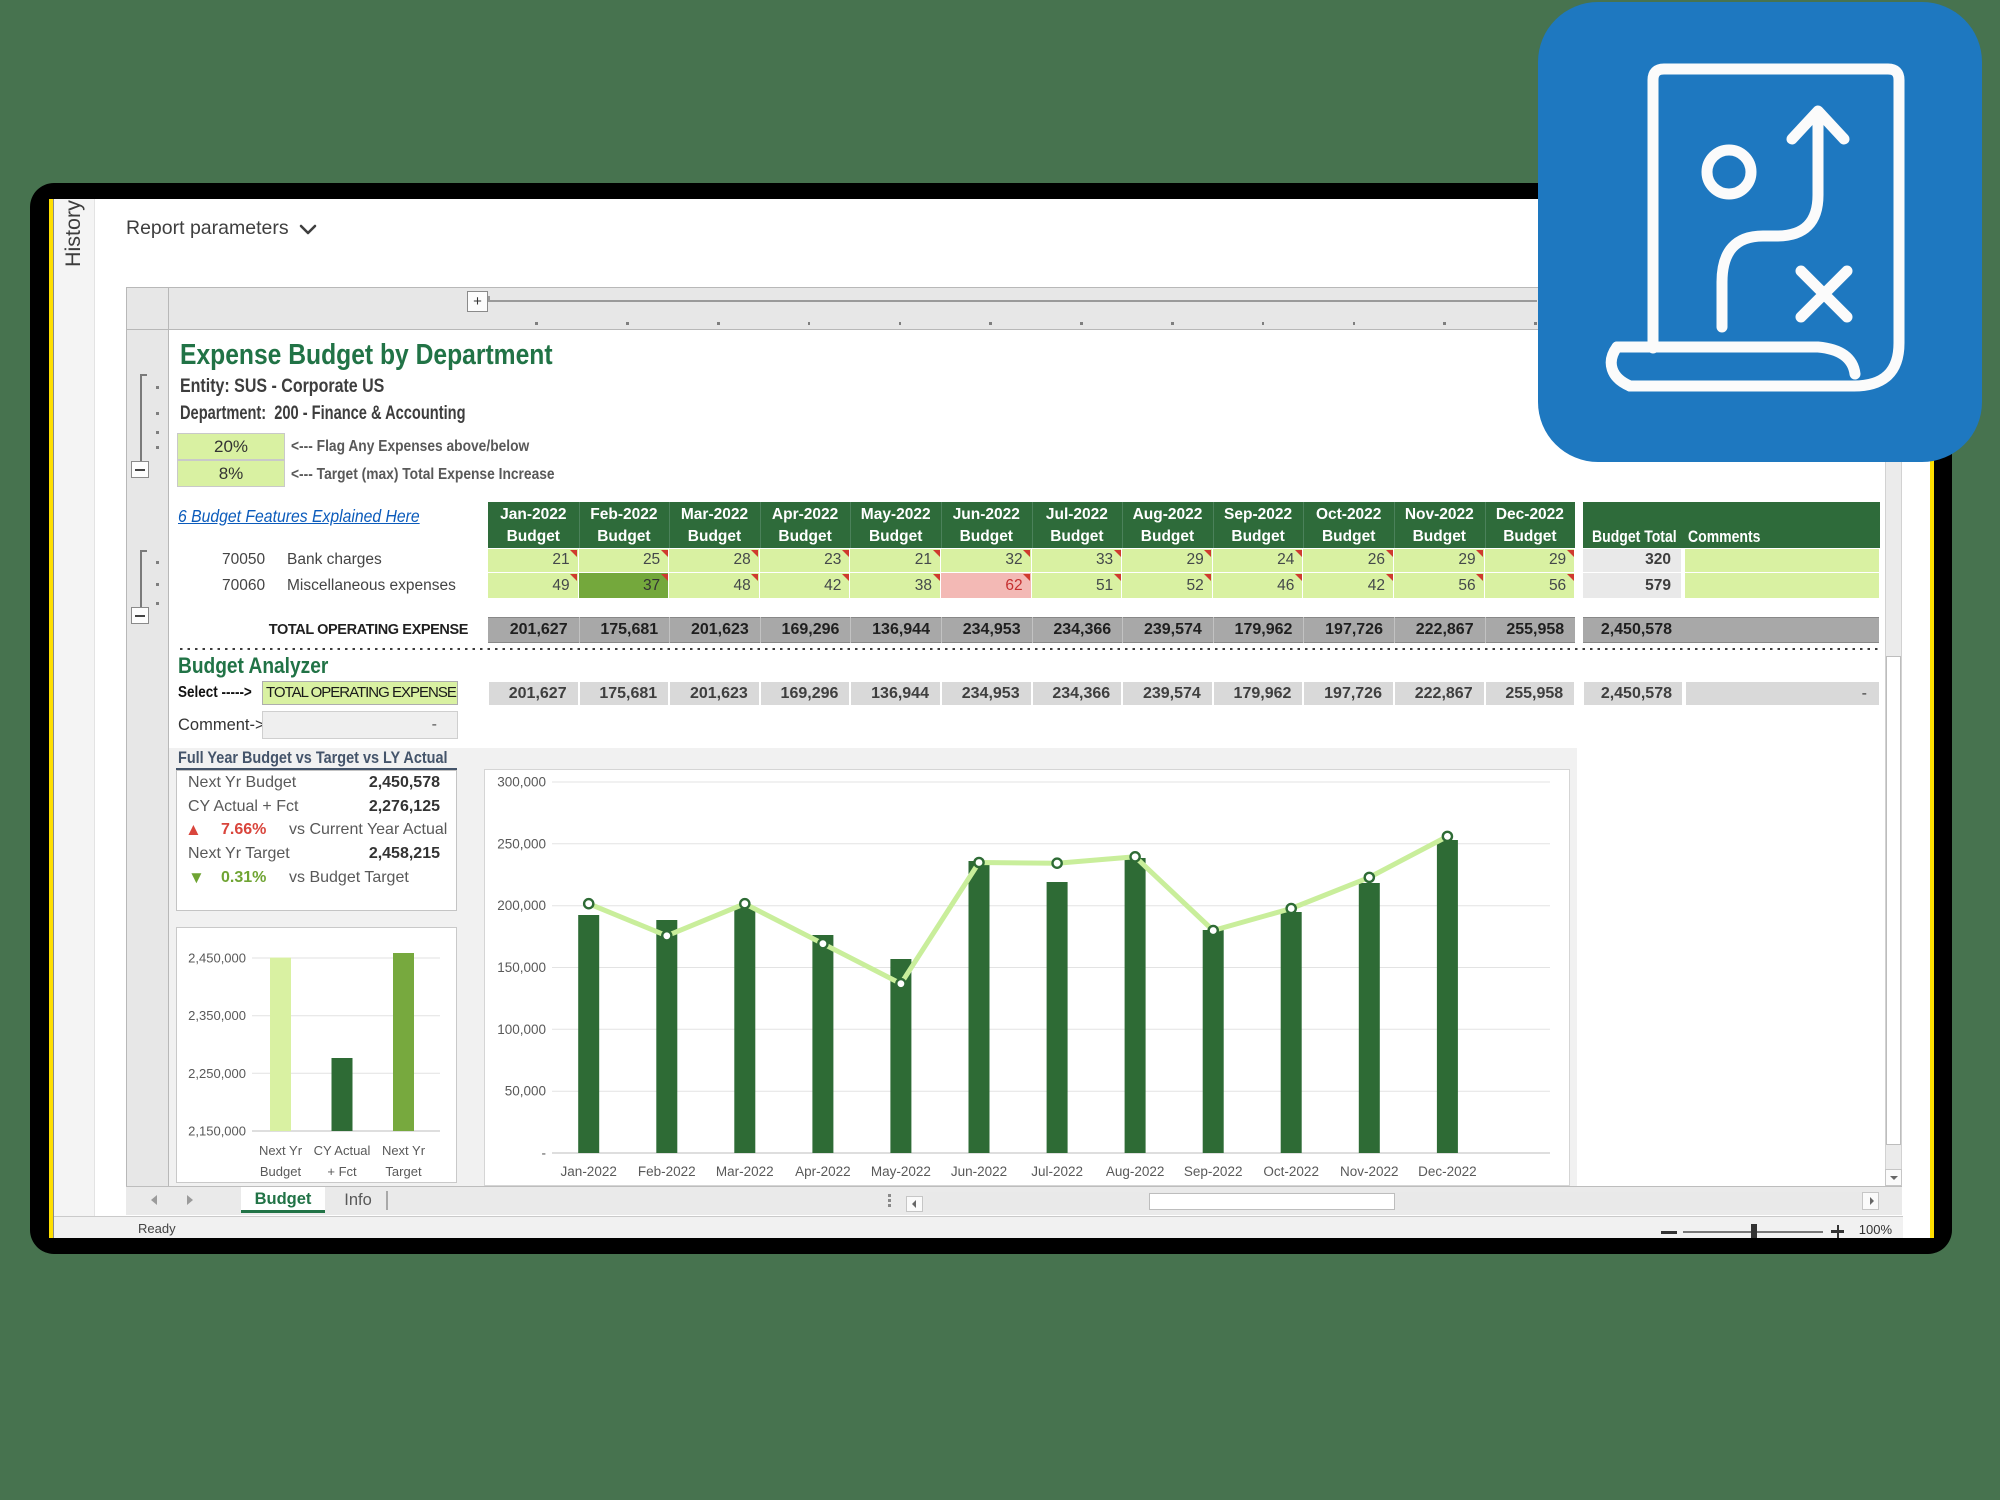 This screenshot has height=1500, width=2000. Describe the element at coordinates (589, 1171) in the screenshot. I see `svg-text: Jan-2022` at that location.